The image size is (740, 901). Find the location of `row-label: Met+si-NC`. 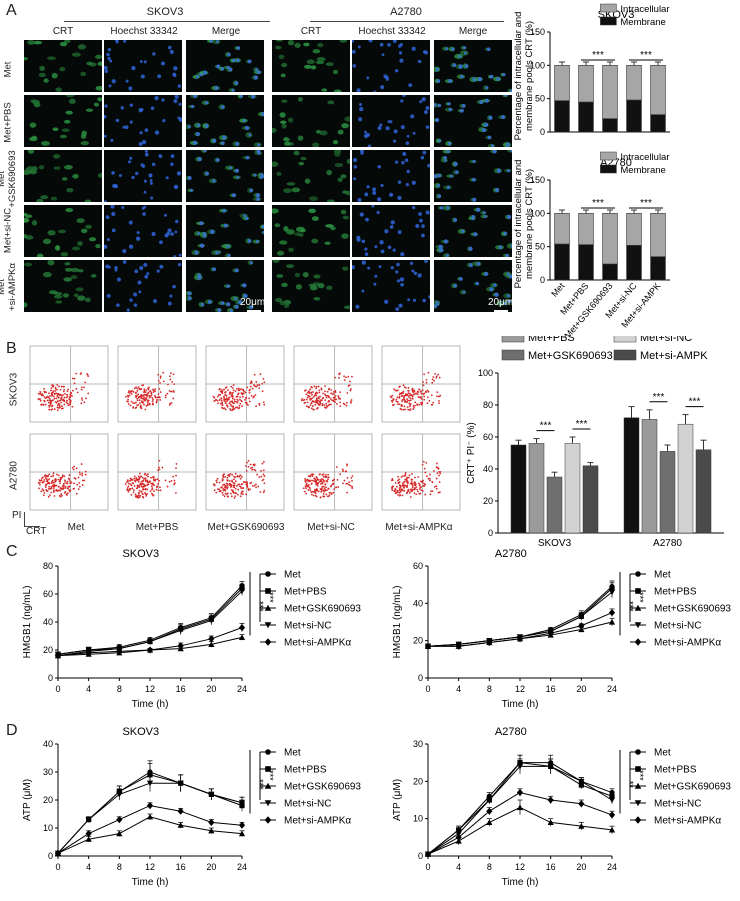

row-label: Met+si-NC is located at coordinates (8, 230).